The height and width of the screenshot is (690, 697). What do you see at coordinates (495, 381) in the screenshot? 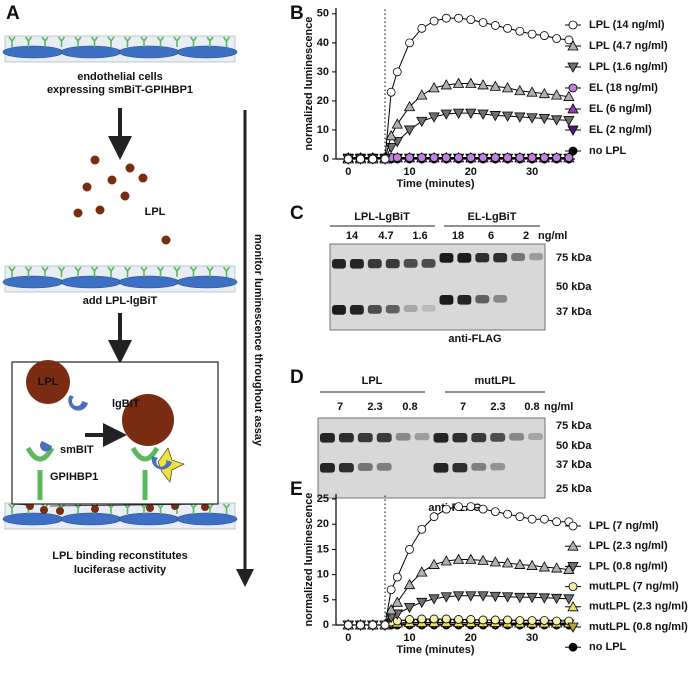
I see `blot-group: mutLPL` at bounding box center [495, 381].